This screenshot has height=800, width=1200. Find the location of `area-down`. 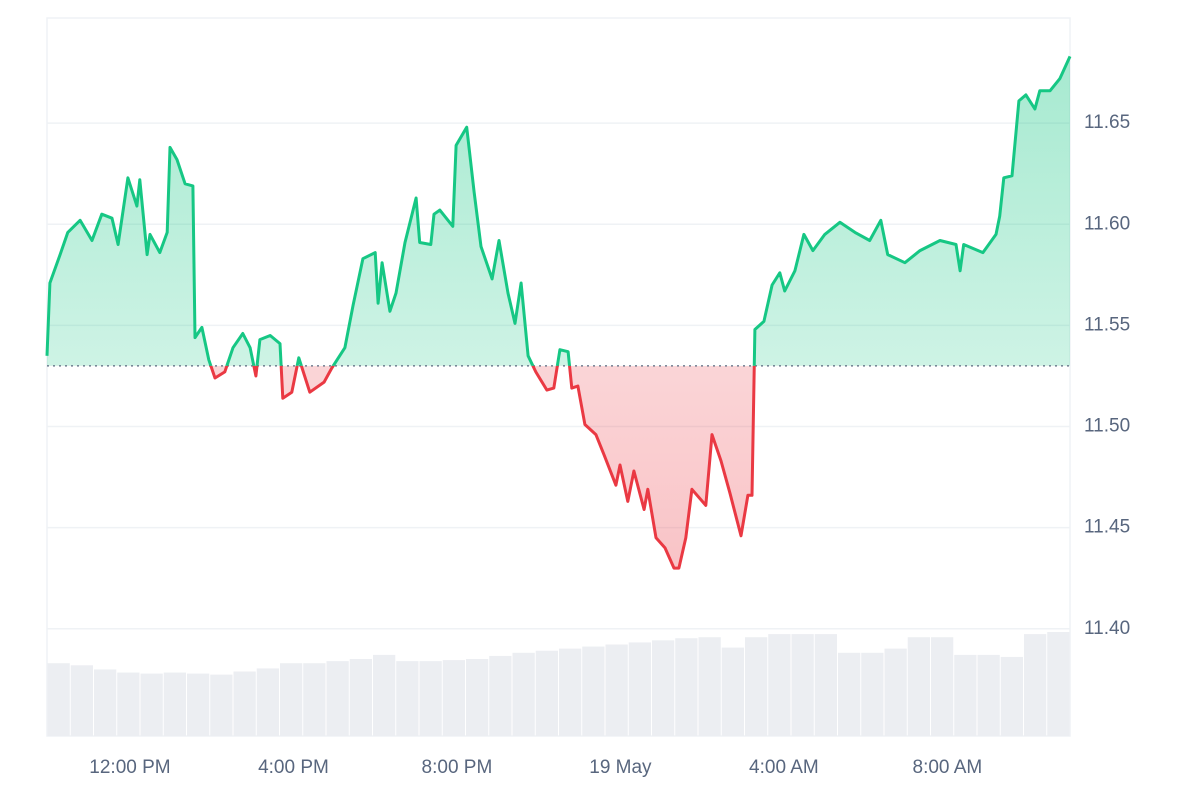

area-down is located at coordinates (482, 467).